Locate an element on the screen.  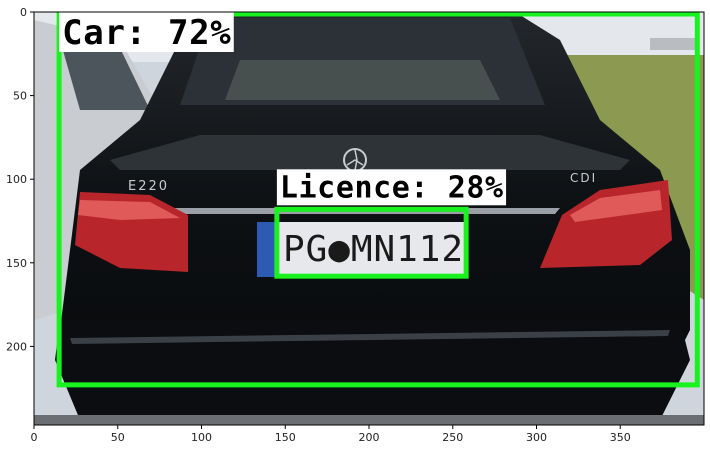
x-tick-label: 250 is located at coordinates (452, 437).